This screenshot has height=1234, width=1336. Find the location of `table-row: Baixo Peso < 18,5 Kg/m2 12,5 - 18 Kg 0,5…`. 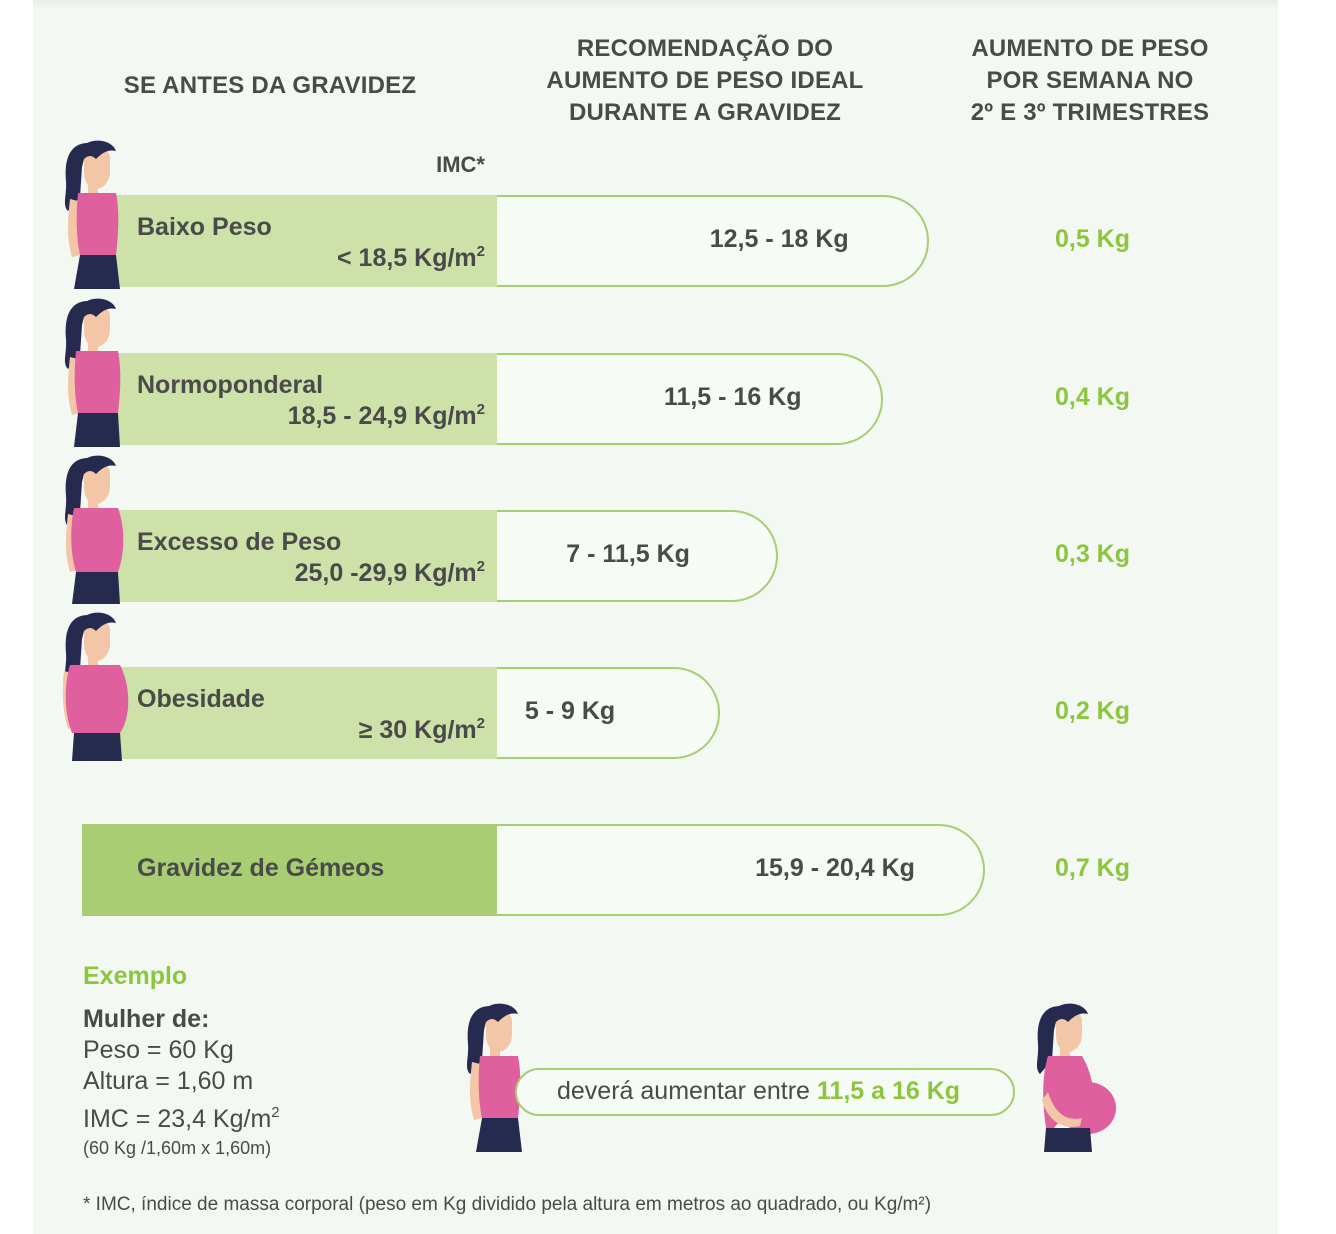

table-row: Baixo Peso < 18,5 Kg/m2 12,5 - 18 Kg 0,5… is located at coordinates (668, 215).